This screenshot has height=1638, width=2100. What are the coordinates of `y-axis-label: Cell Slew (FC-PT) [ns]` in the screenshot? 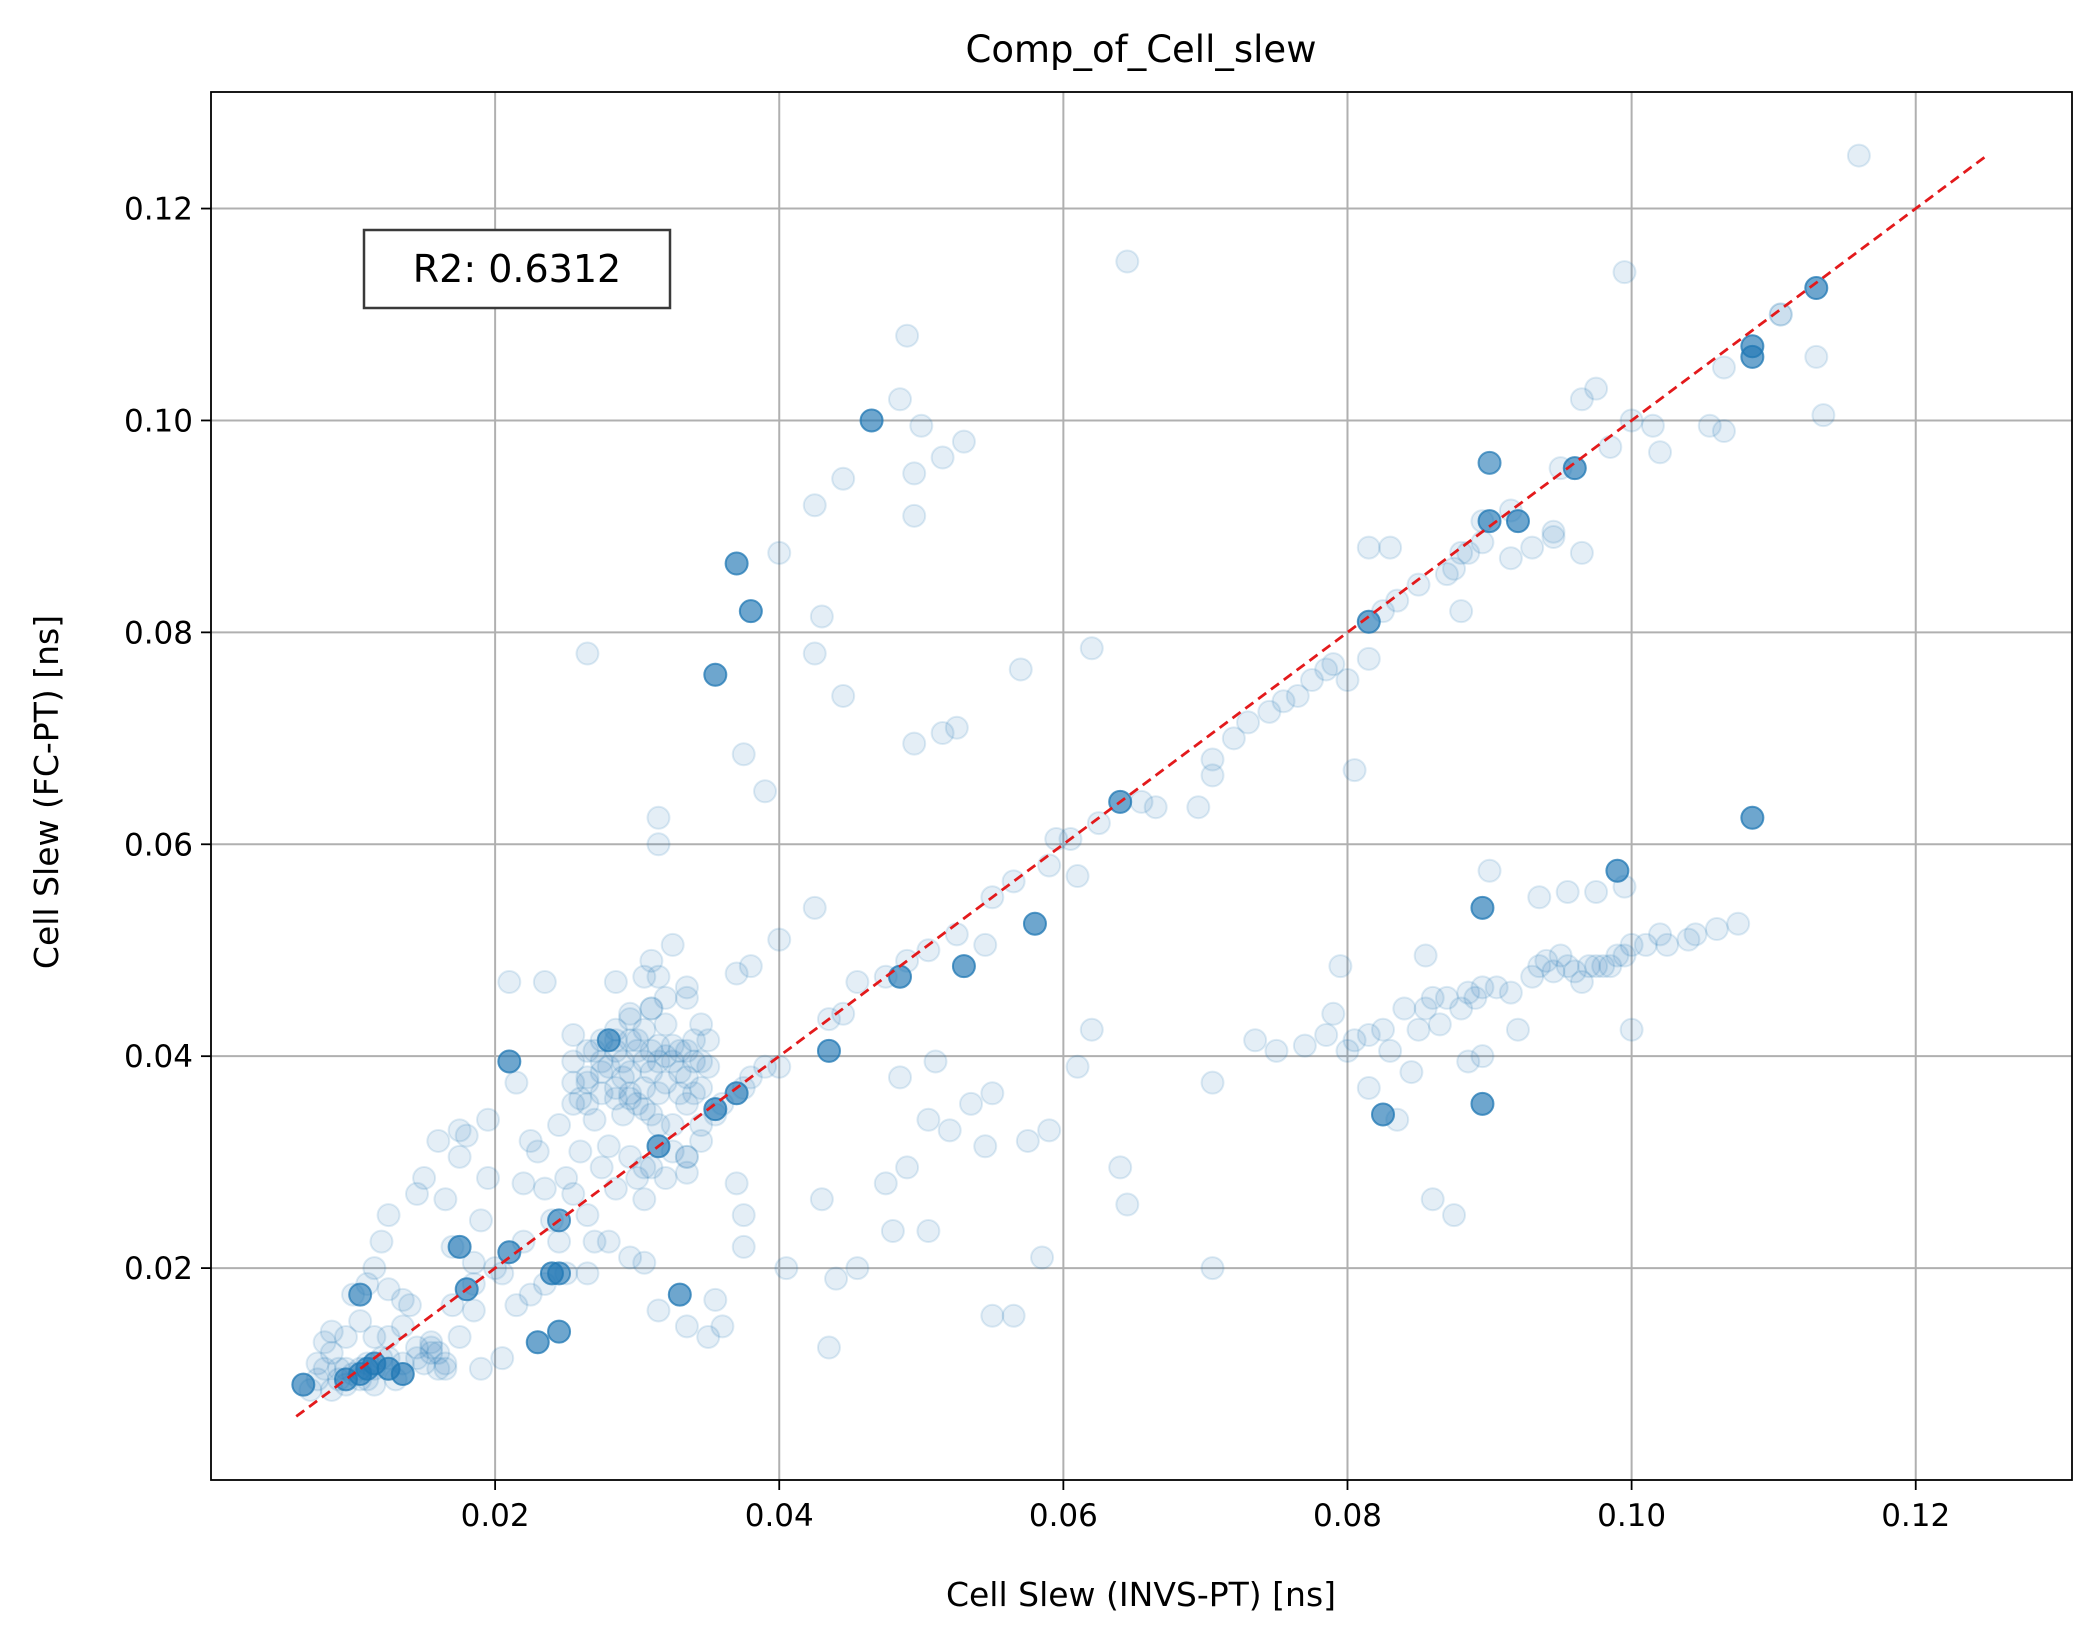 It's located at (46, 792).